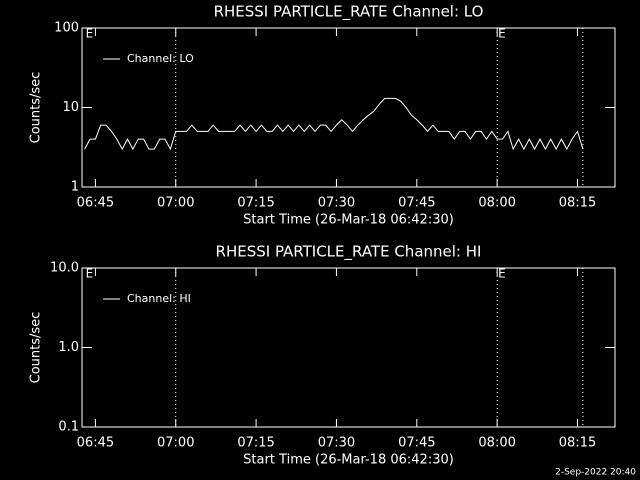  What do you see at coordinates (75, 187) in the screenshot?
I see `y-tick-label: 1` at bounding box center [75, 187].